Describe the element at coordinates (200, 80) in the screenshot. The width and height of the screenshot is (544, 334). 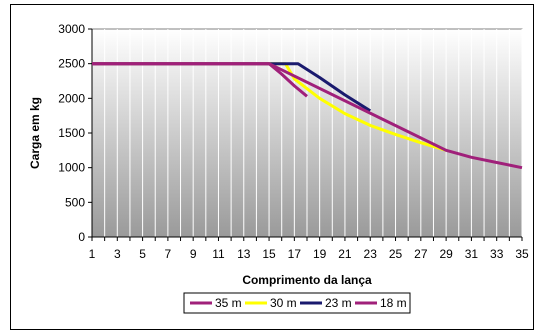
I see `series-line-18m` at that location.